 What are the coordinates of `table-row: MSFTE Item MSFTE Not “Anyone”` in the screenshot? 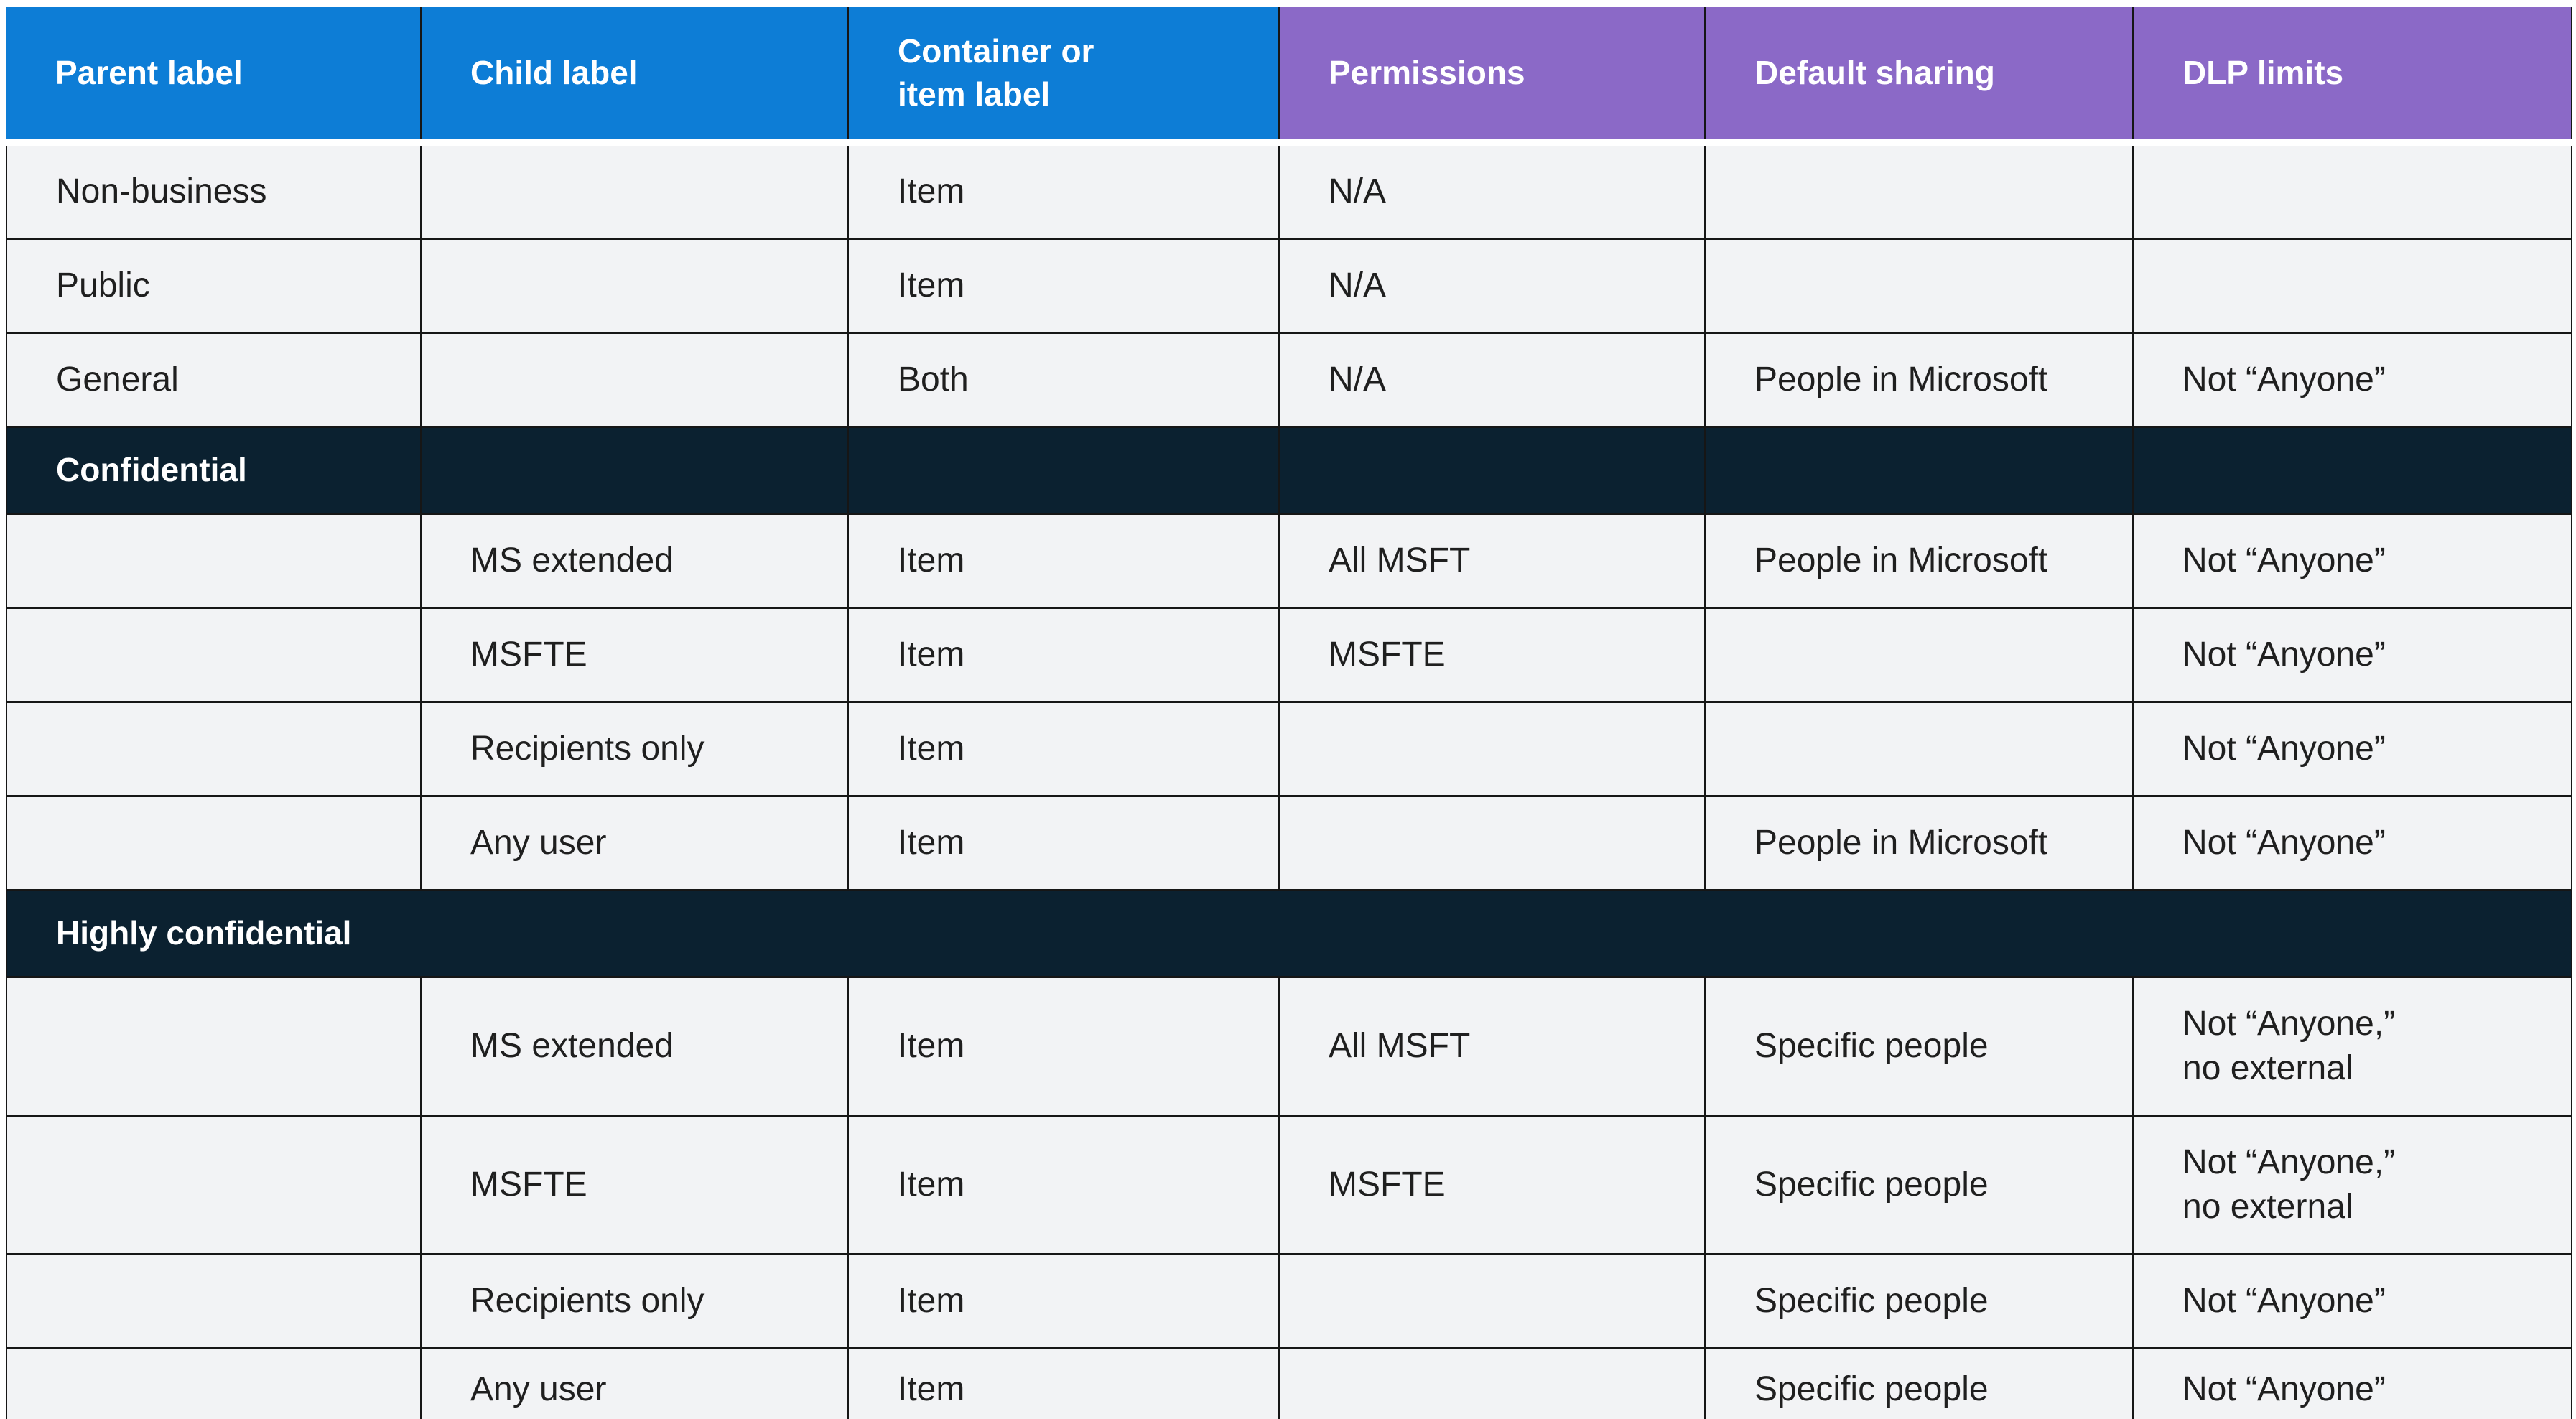 It's located at (1289, 654).